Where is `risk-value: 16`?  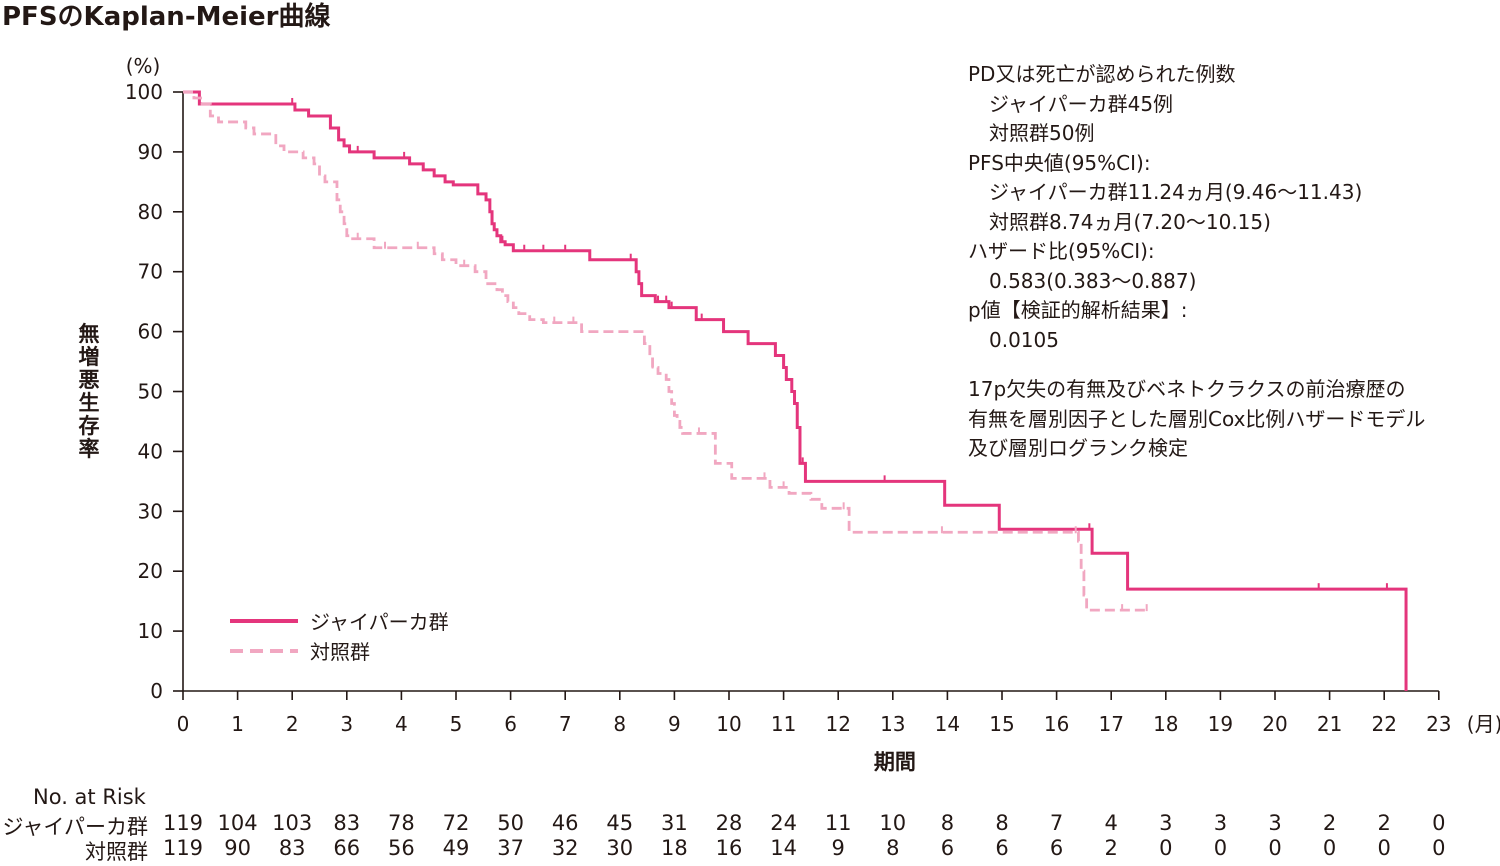
risk-value: 16 is located at coordinates (729, 848).